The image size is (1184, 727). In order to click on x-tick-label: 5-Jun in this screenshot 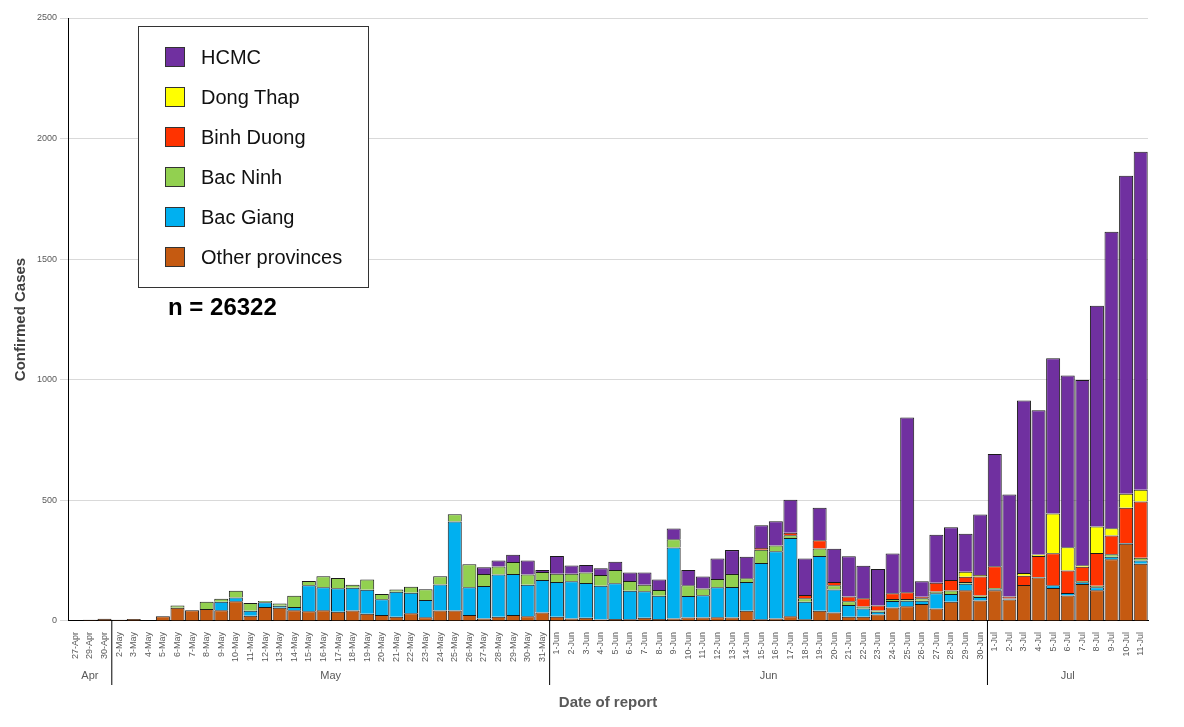, I will do `click(614, 643)`.